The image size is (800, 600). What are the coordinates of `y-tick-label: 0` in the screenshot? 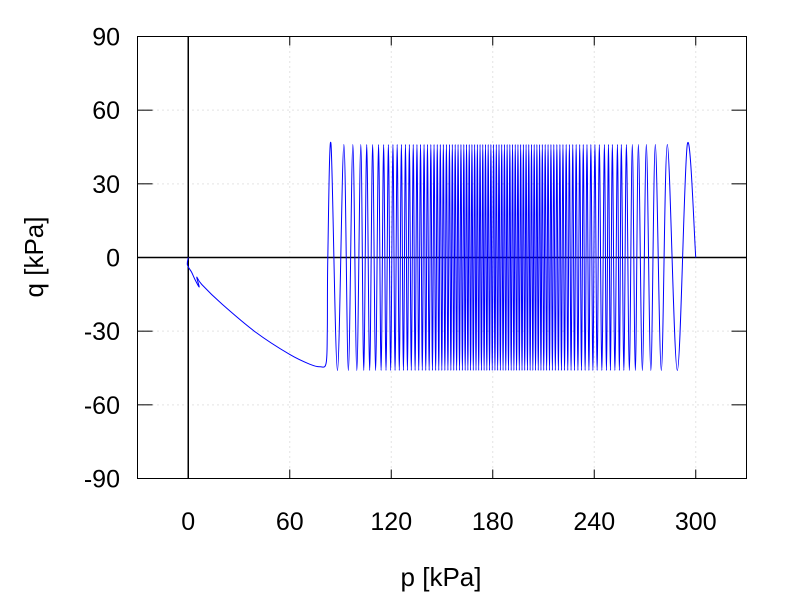 It's located at (113, 259).